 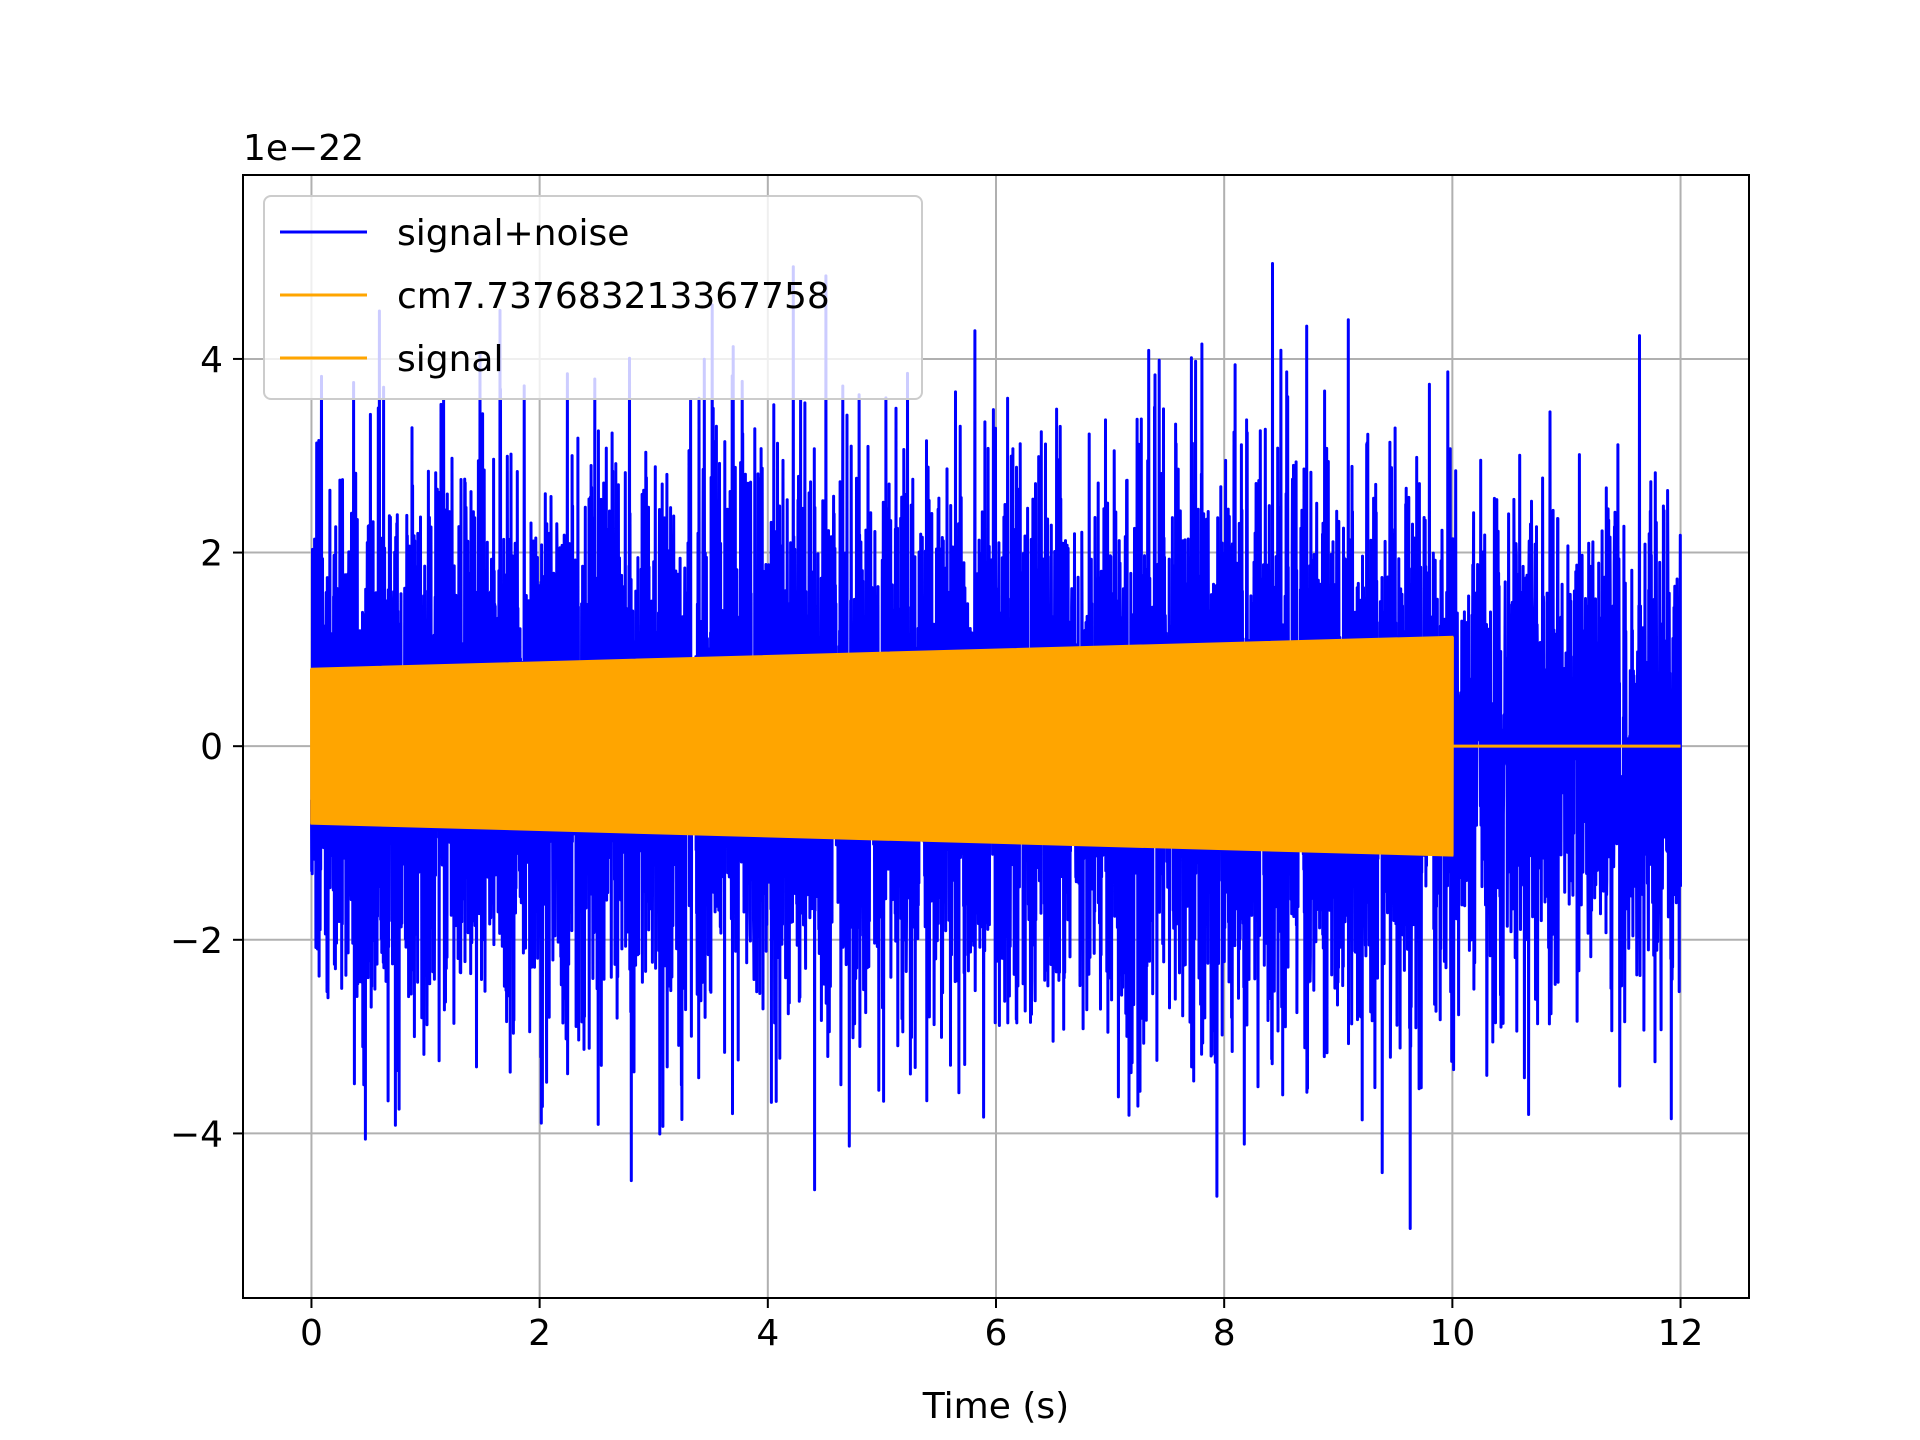 I want to click on y-tick-label: 2, so click(x=211, y=554).